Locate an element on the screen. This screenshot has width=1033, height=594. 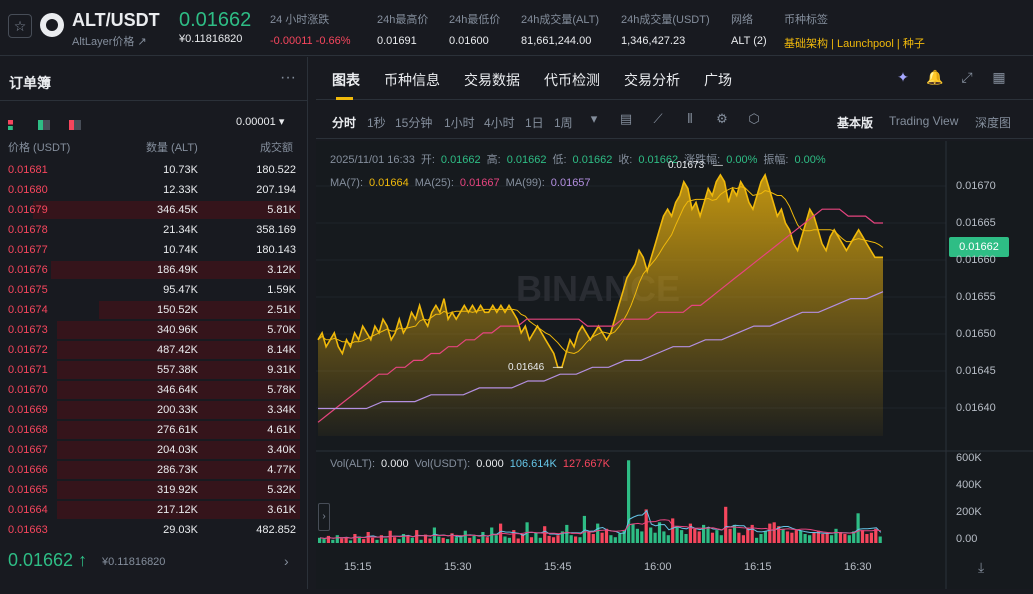
col-header-qty: 数量 (ALT) is located at coordinates (172, 148).